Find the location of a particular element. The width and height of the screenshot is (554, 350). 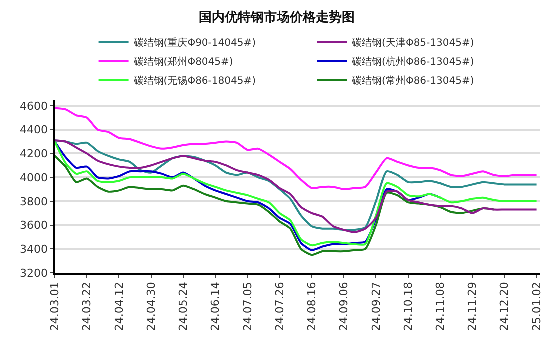

legend-label: 碳结钢(重庆Φ90-14045#) is located at coordinates (194, 43).